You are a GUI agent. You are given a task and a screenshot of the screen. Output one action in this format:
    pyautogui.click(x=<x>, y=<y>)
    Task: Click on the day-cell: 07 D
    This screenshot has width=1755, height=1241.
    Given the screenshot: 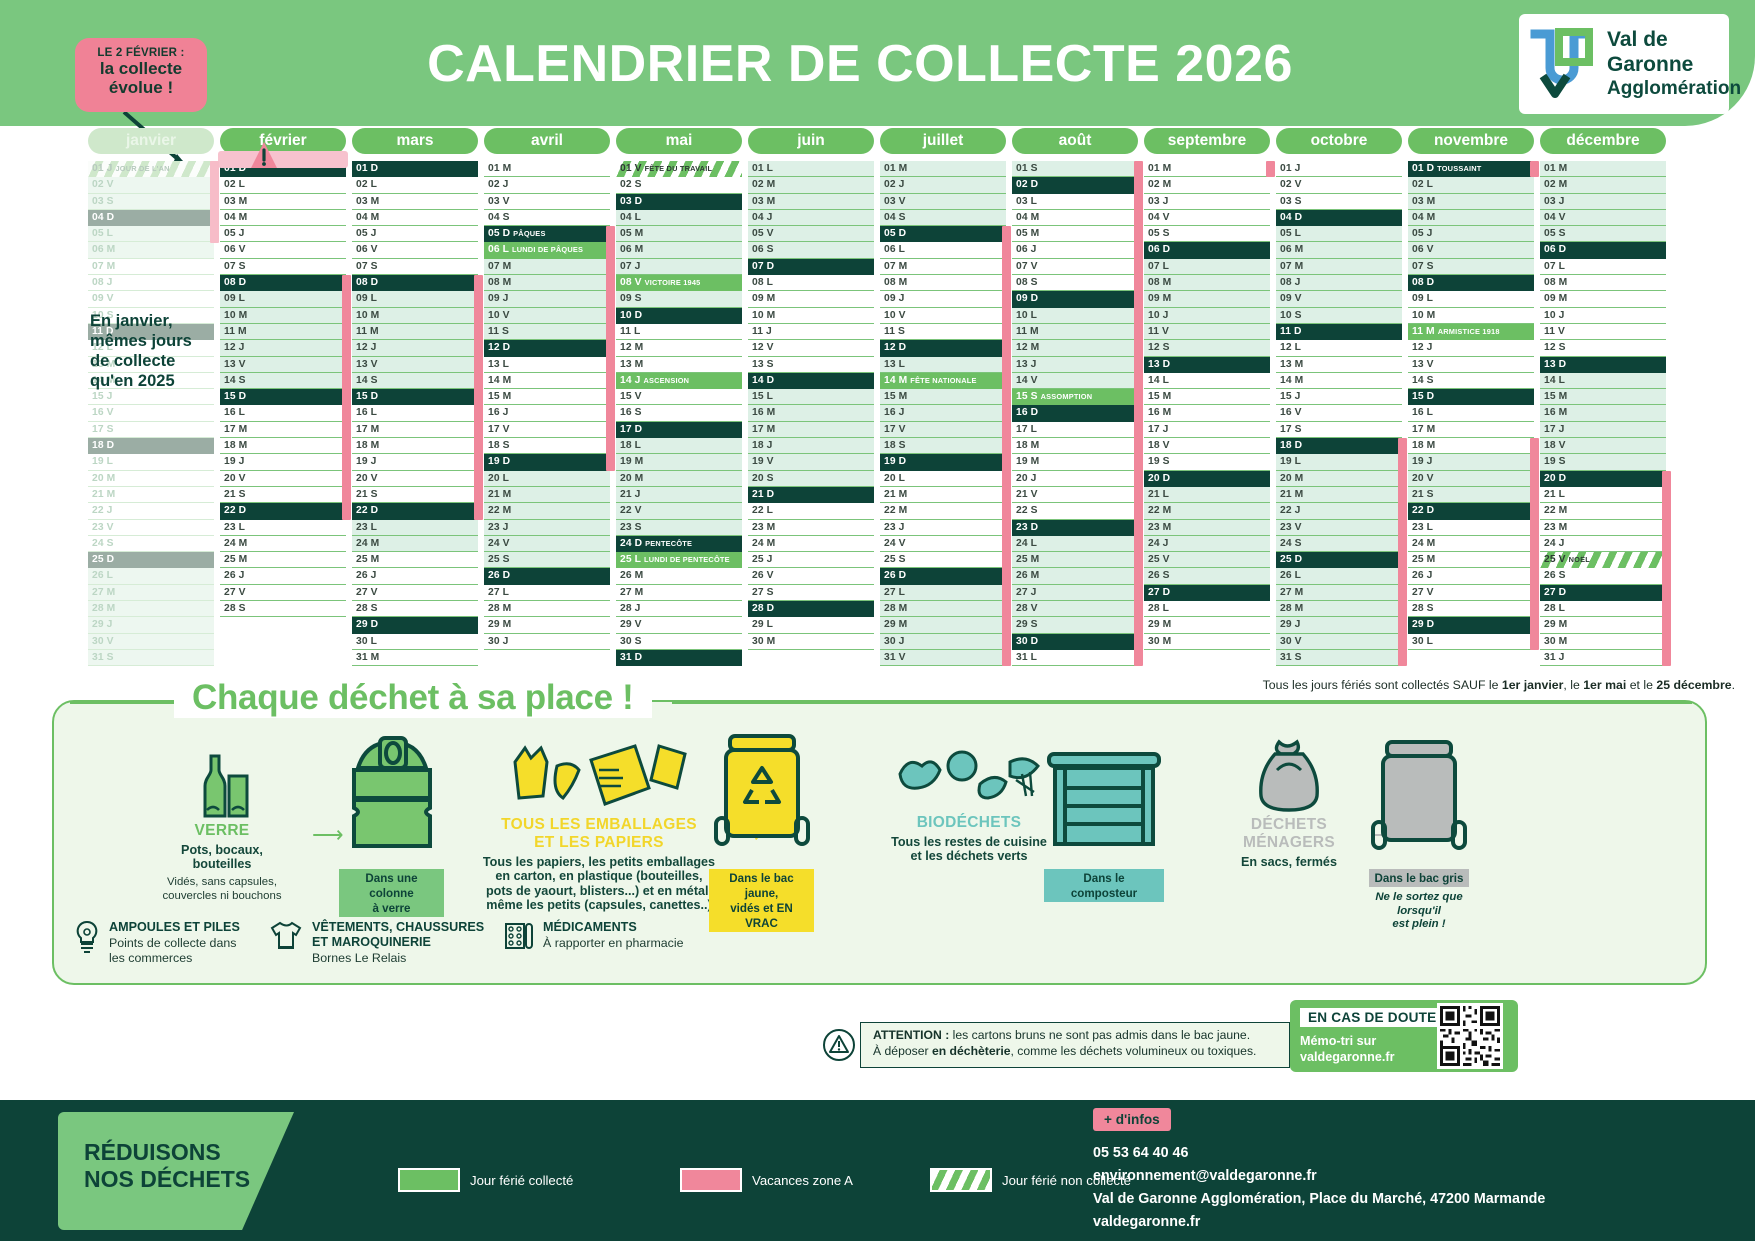 What is the action you would take?
    pyautogui.click(x=811, y=267)
    